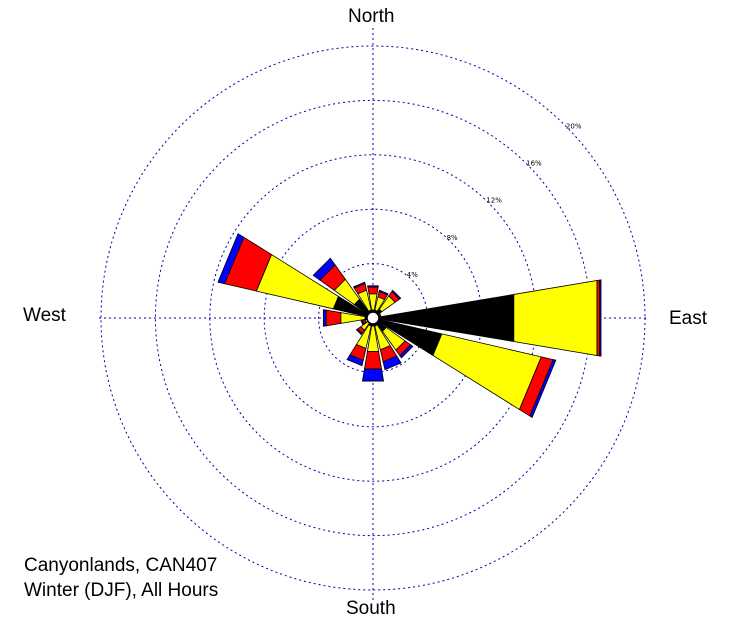 The height and width of the screenshot is (625, 733). What do you see at coordinates (619, 326) in the screenshot?
I see `east-petal-marker` at bounding box center [619, 326].